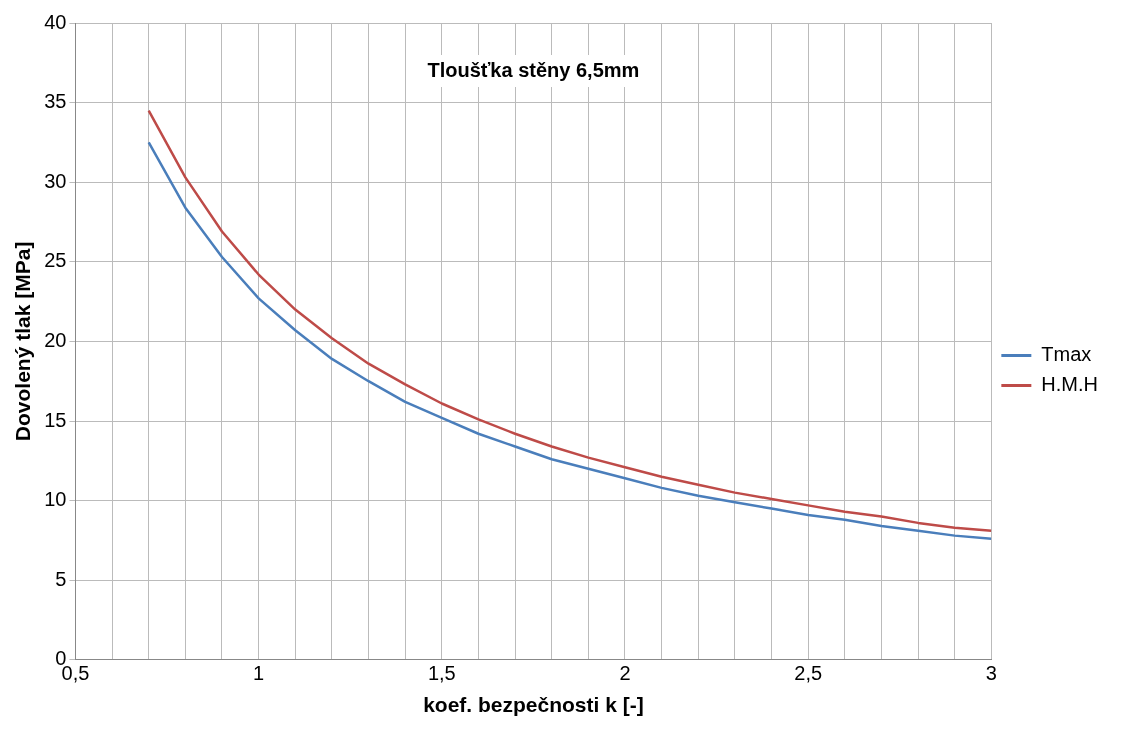 The width and height of the screenshot is (1133, 737). What do you see at coordinates (55, 499) in the screenshot?
I see `y-tick-label: 10` at bounding box center [55, 499].